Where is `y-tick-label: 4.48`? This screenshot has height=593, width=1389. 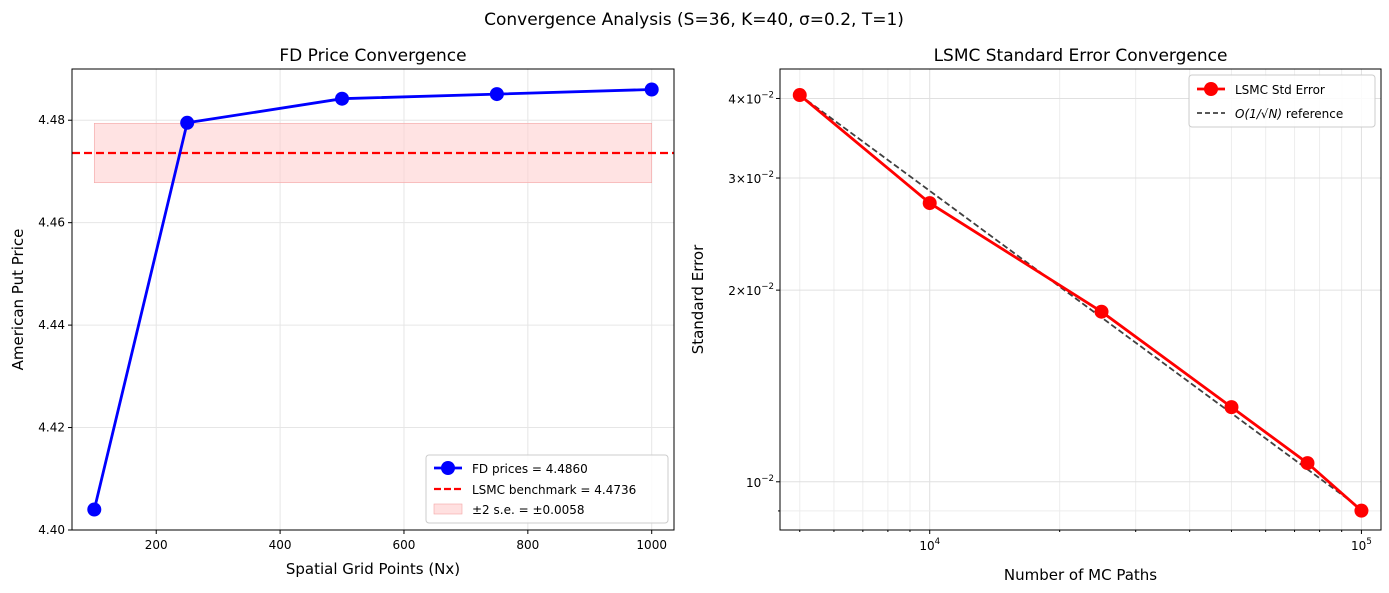 y-tick-label: 4.48 is located at coordinates (51, 120).